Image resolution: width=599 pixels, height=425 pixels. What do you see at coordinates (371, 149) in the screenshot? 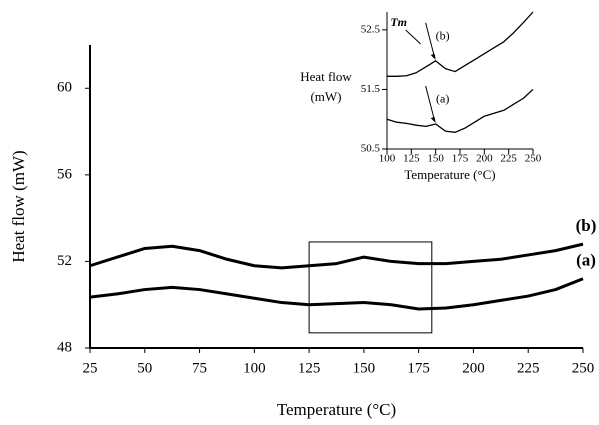
I see `y-tick-label: 50.5` at bounding box center [371, 149].